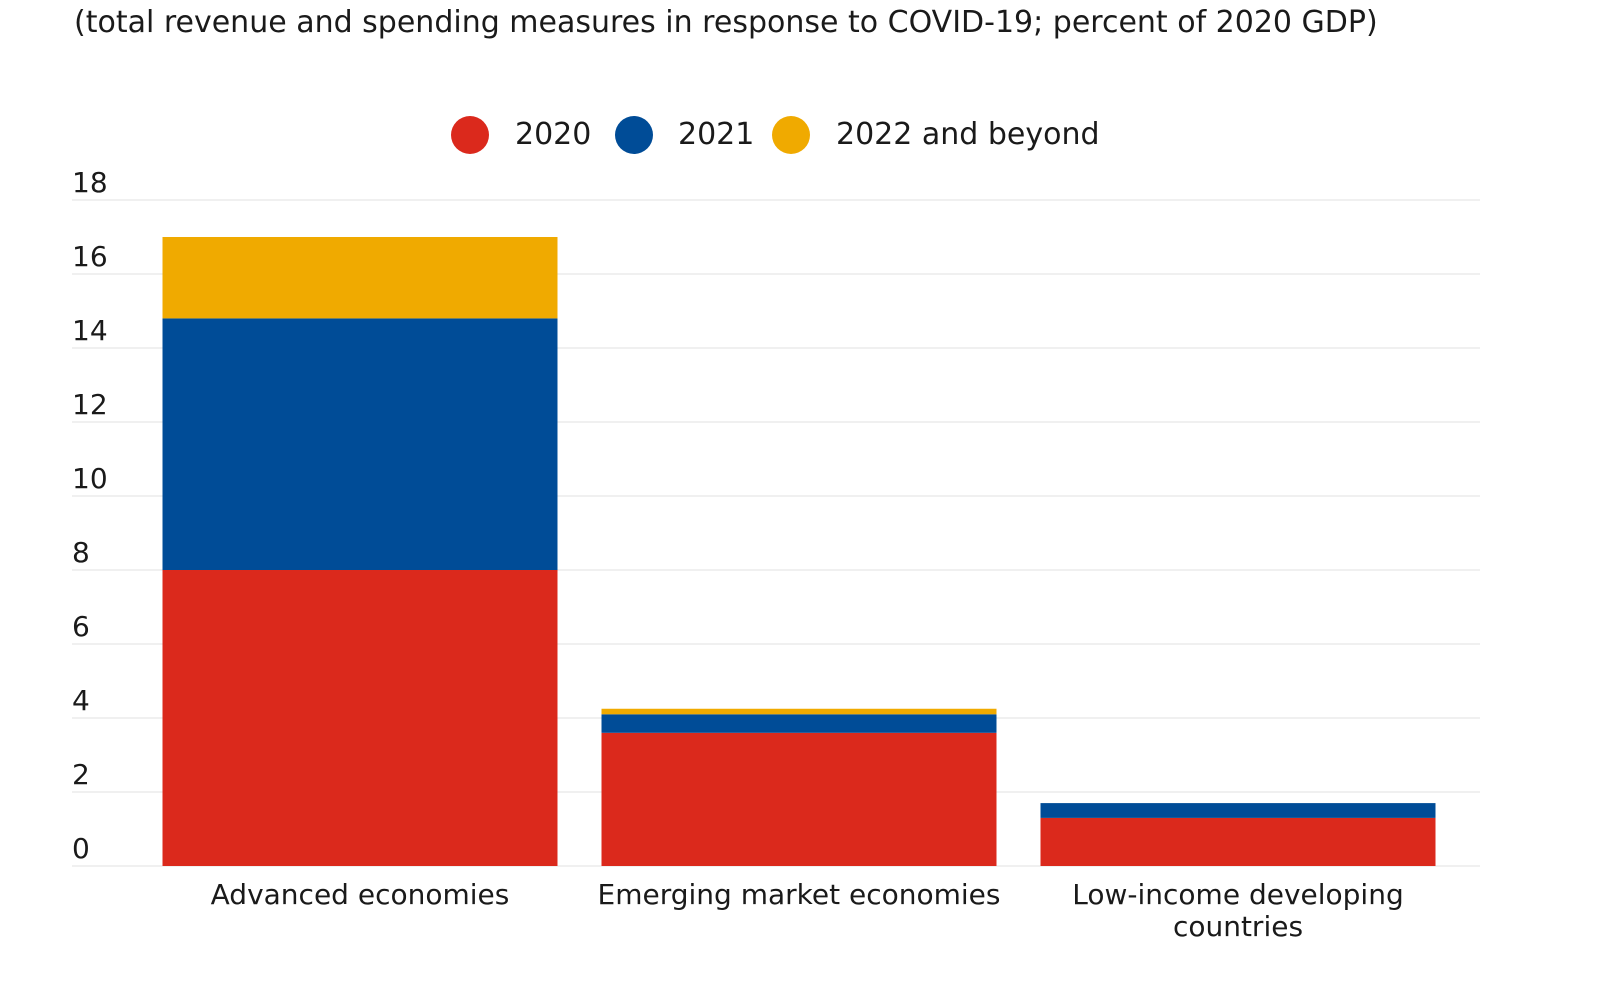 Image resolution: width=1600 pixels, height=1000 pixels. I want to click on y-tick-label: 10, so click(90, 478).